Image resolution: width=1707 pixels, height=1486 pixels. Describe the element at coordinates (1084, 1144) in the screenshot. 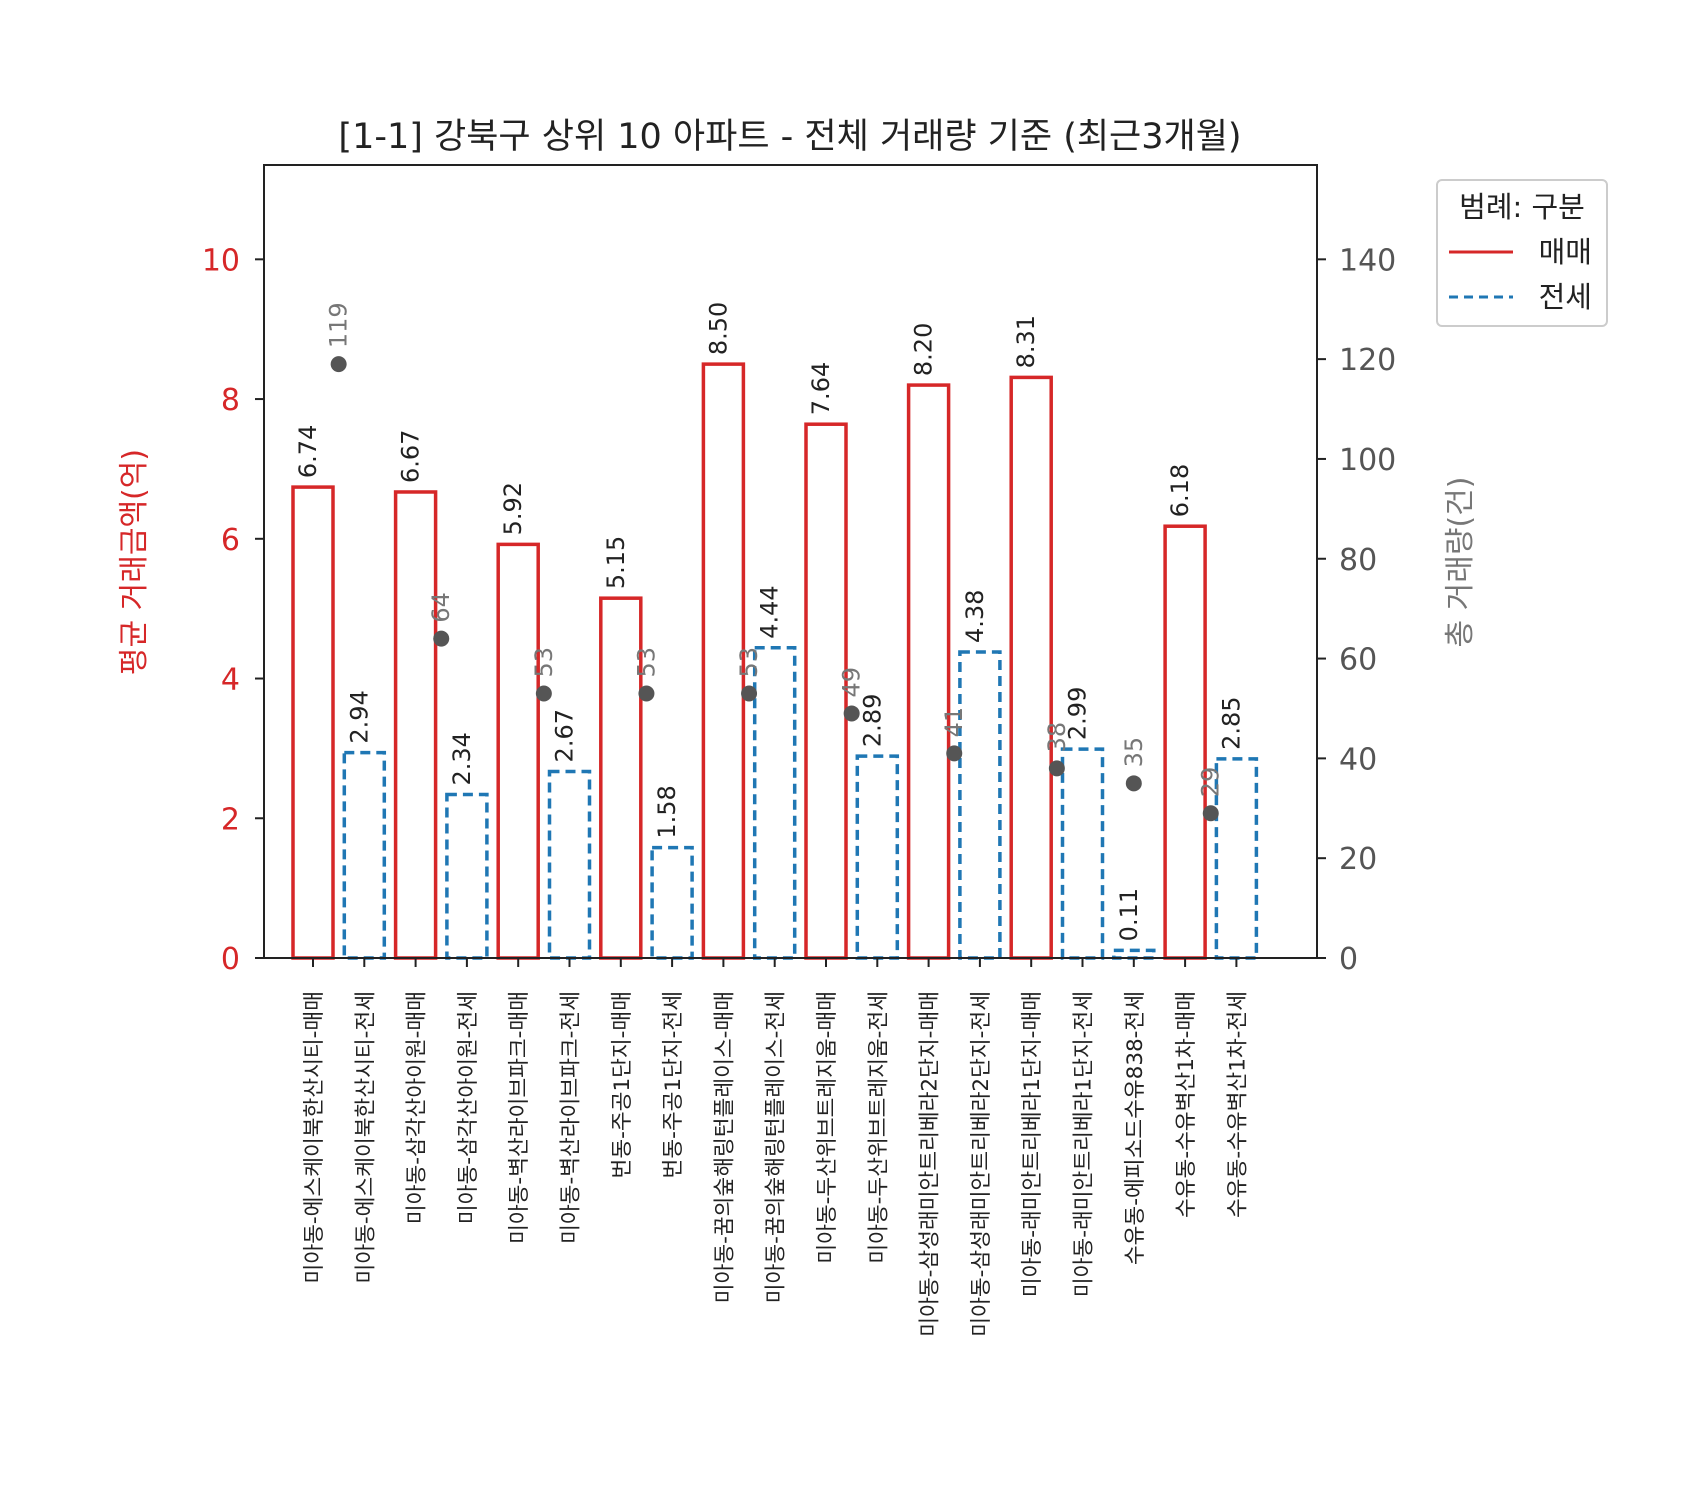

I see `x-tick-label: 미아동-래미안트리베라1단지-전세` at that location.